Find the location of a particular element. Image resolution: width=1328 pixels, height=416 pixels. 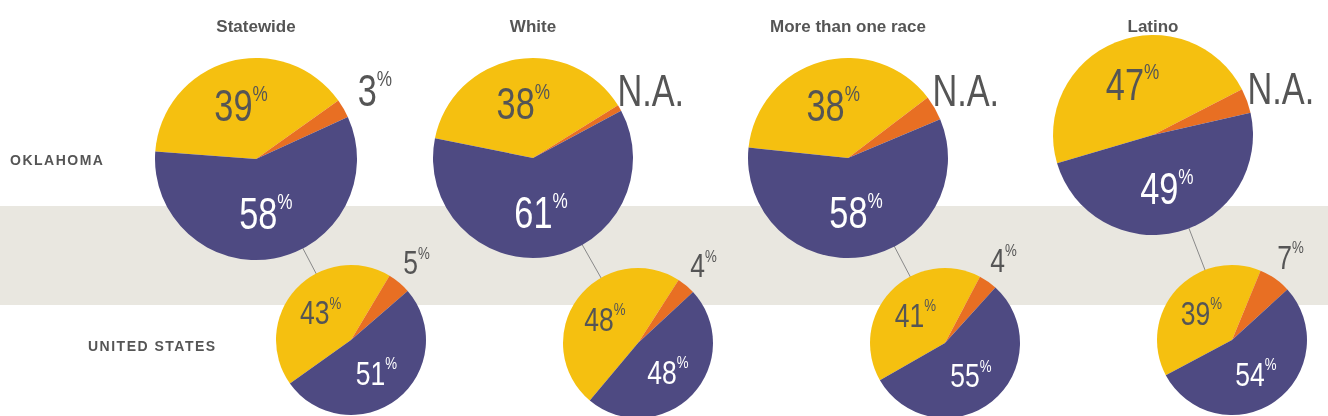

data-label: 55$^{%}$ is located at coordinates (971, 375).